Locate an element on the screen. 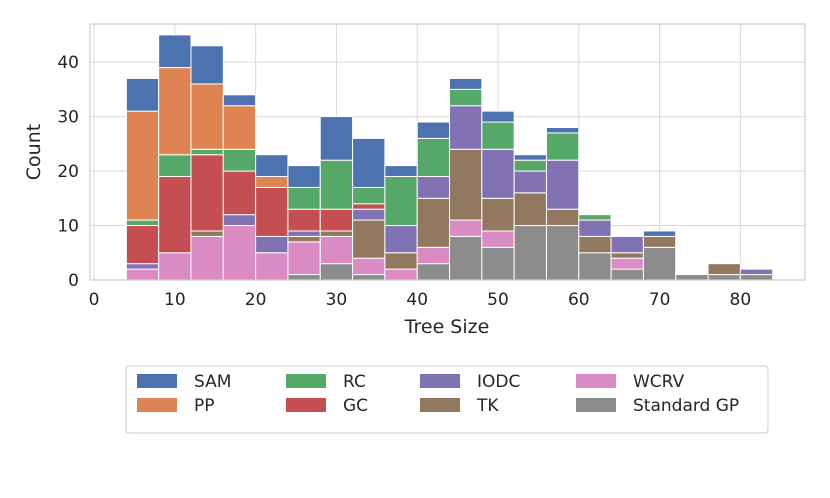 The height and width of the screenshot is (498, 830). y-tick-labels: 0 10 20 30 40 is located at coordinates (68, 172).